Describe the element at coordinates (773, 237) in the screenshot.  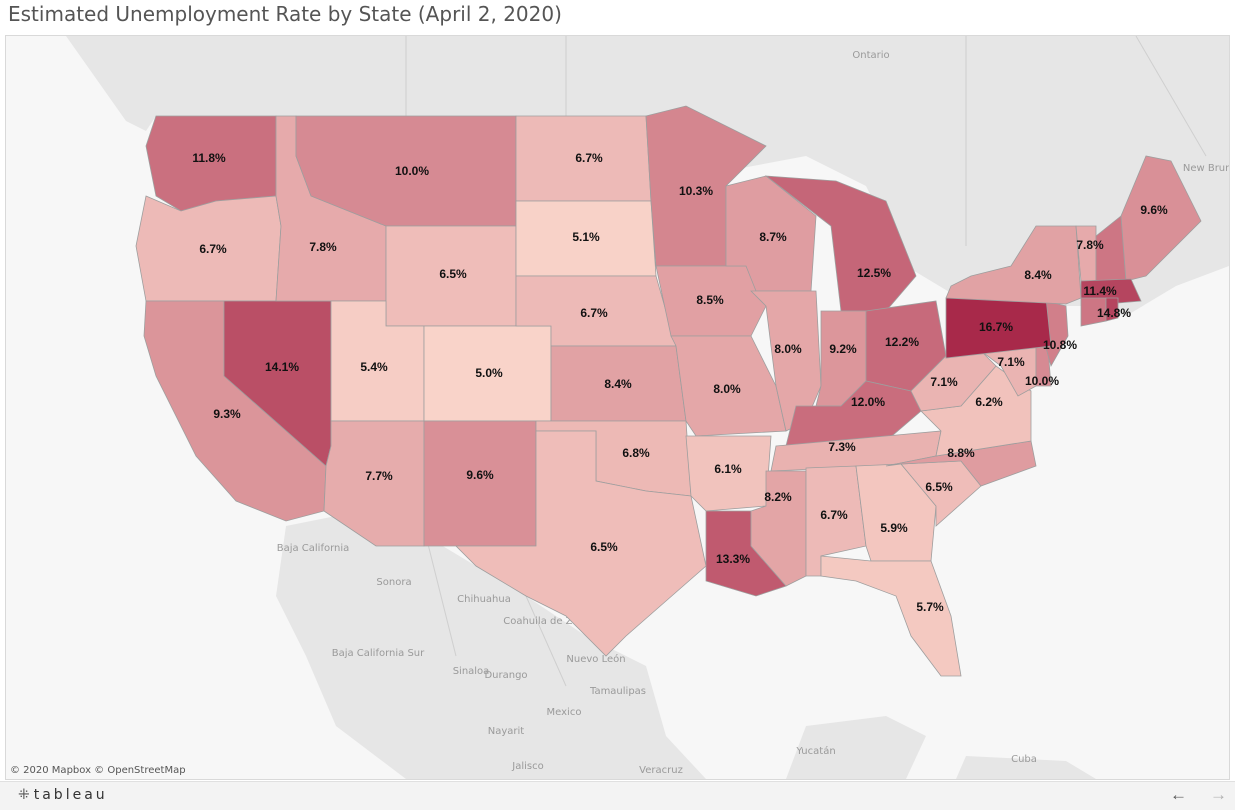
I see `state-value-label: 8.7%` at that location.